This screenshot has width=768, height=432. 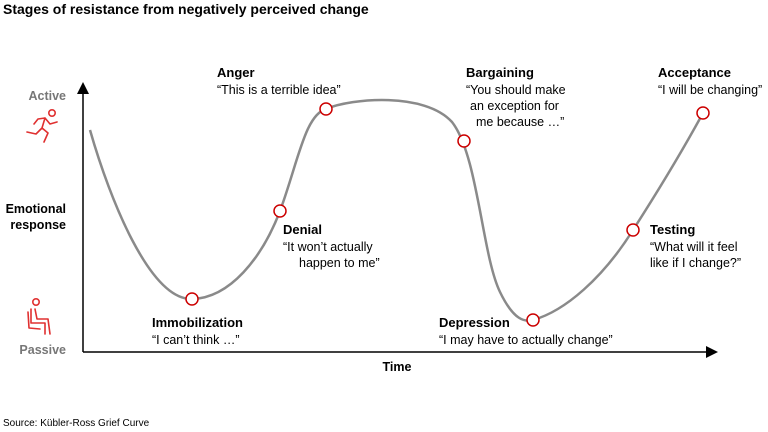 I want to click on seated-person-icon, so click(x=39, y=316).